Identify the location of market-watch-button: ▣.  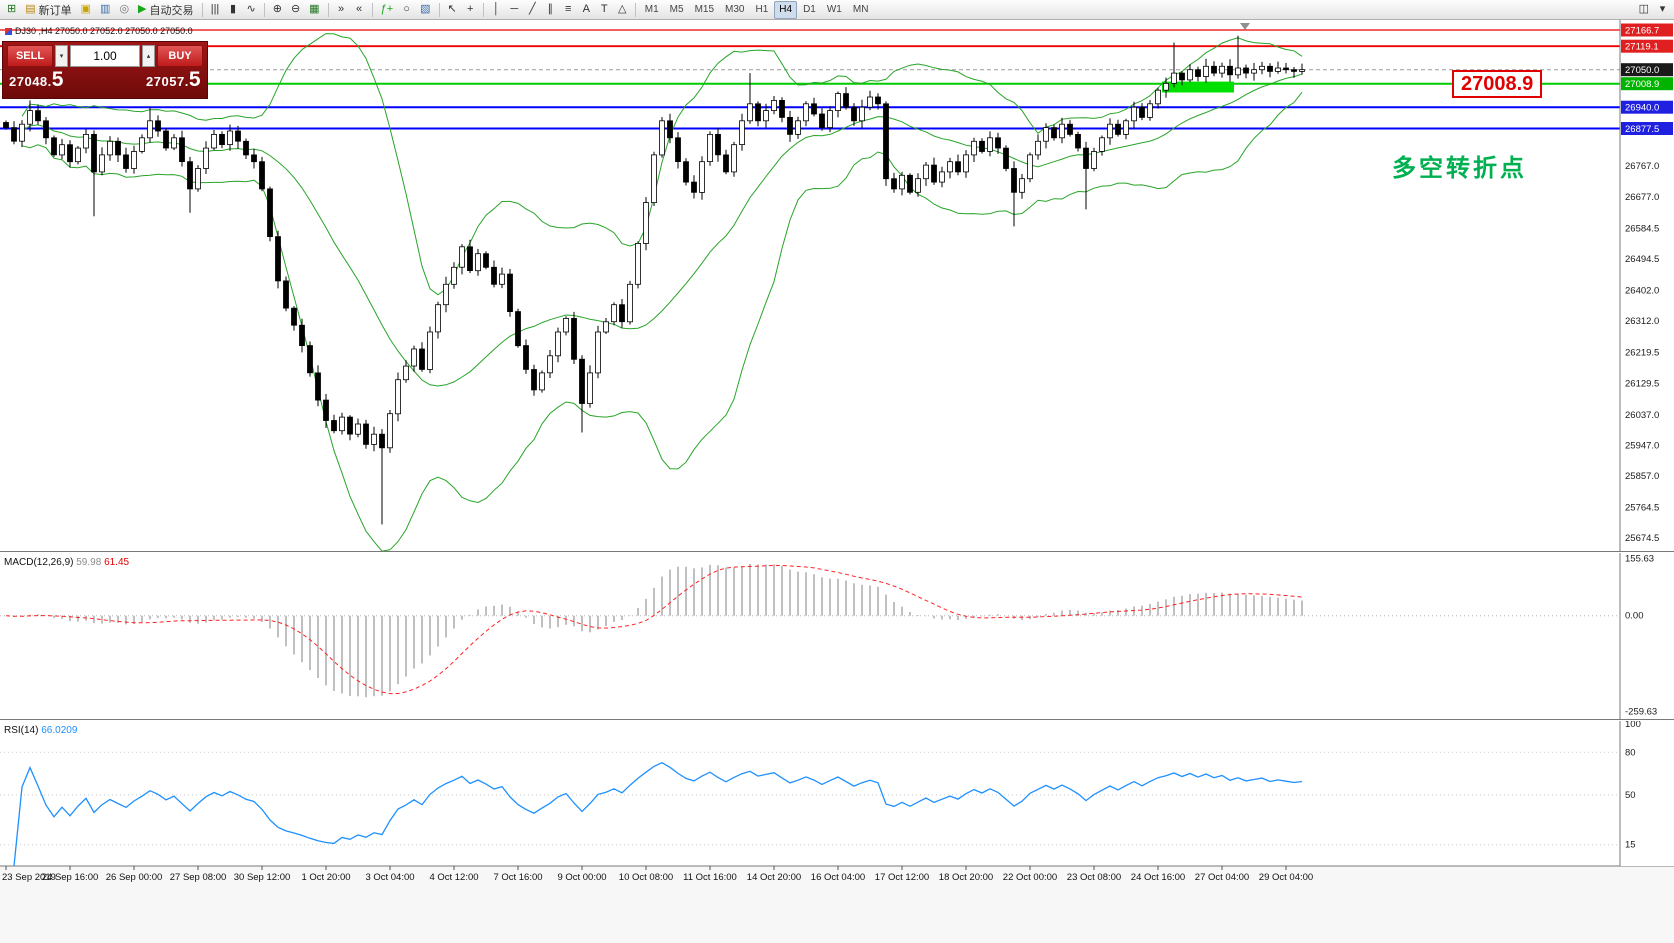
(86, 10).